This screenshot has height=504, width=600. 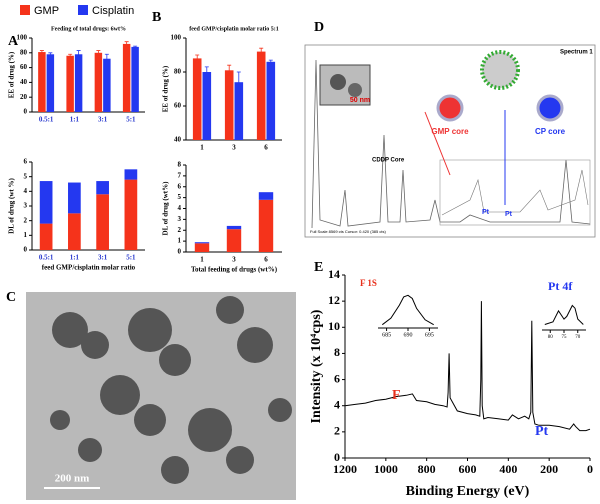 What do you see at coordinates (560, 286) in the screenshot?
I see `annotation: Pt 4f` at bounding box center [560, 286].